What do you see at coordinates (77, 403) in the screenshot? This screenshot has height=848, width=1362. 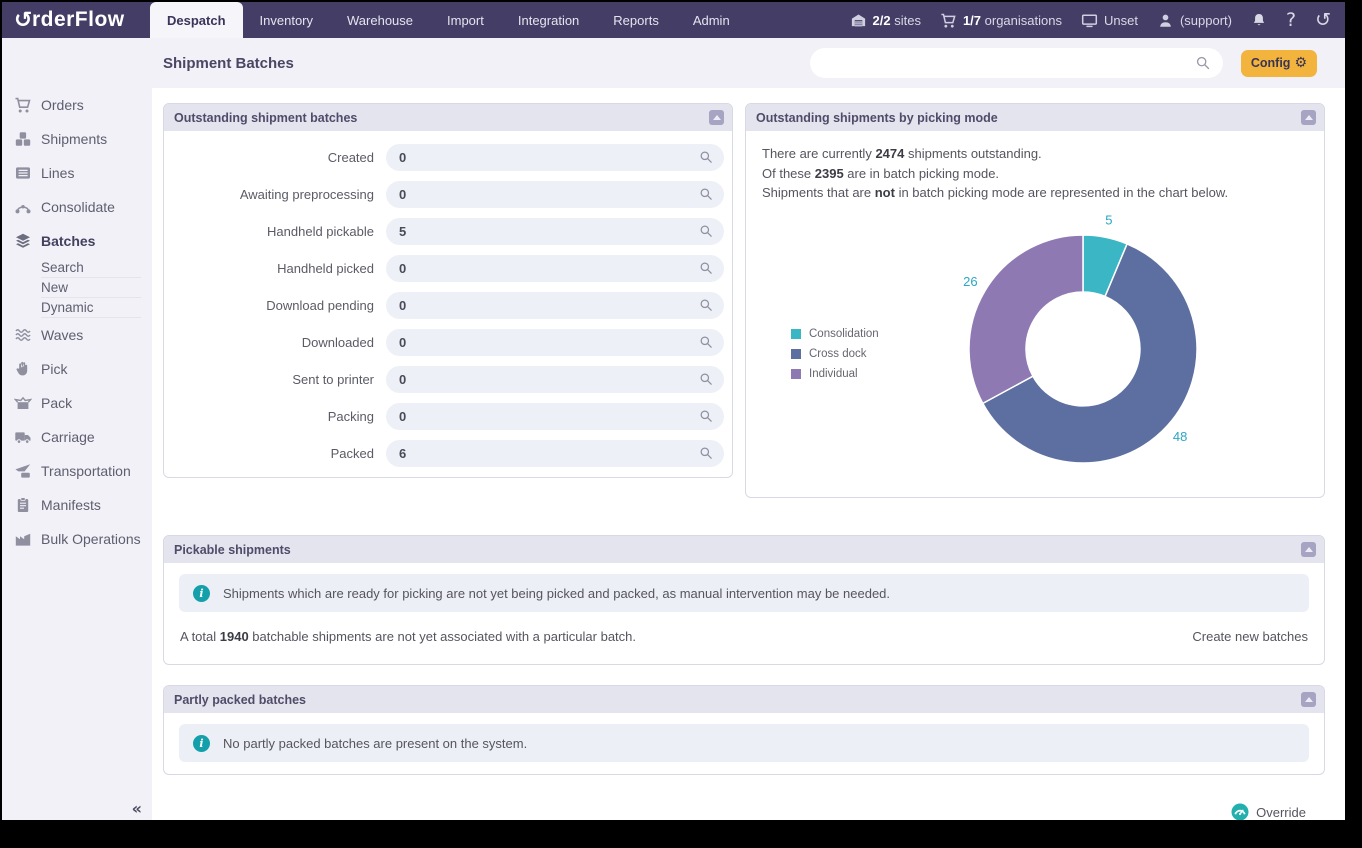 I see `sidebar-item-pack: Pack` at bounding box center [77, 403].